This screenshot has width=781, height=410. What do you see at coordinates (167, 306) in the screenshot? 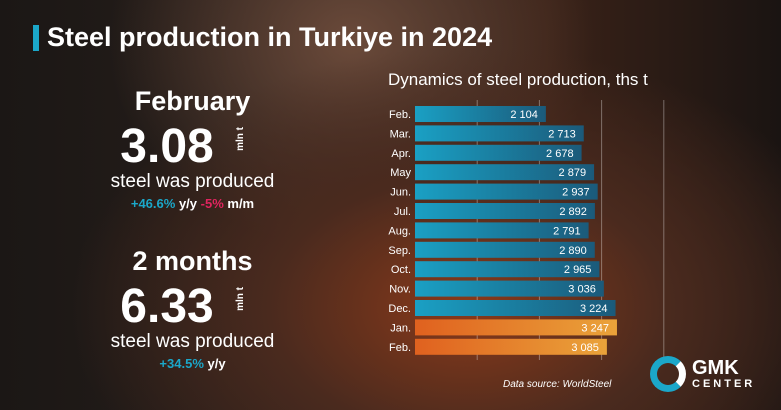
I see `period-value: 6.33` at bounding box center [167, 306].